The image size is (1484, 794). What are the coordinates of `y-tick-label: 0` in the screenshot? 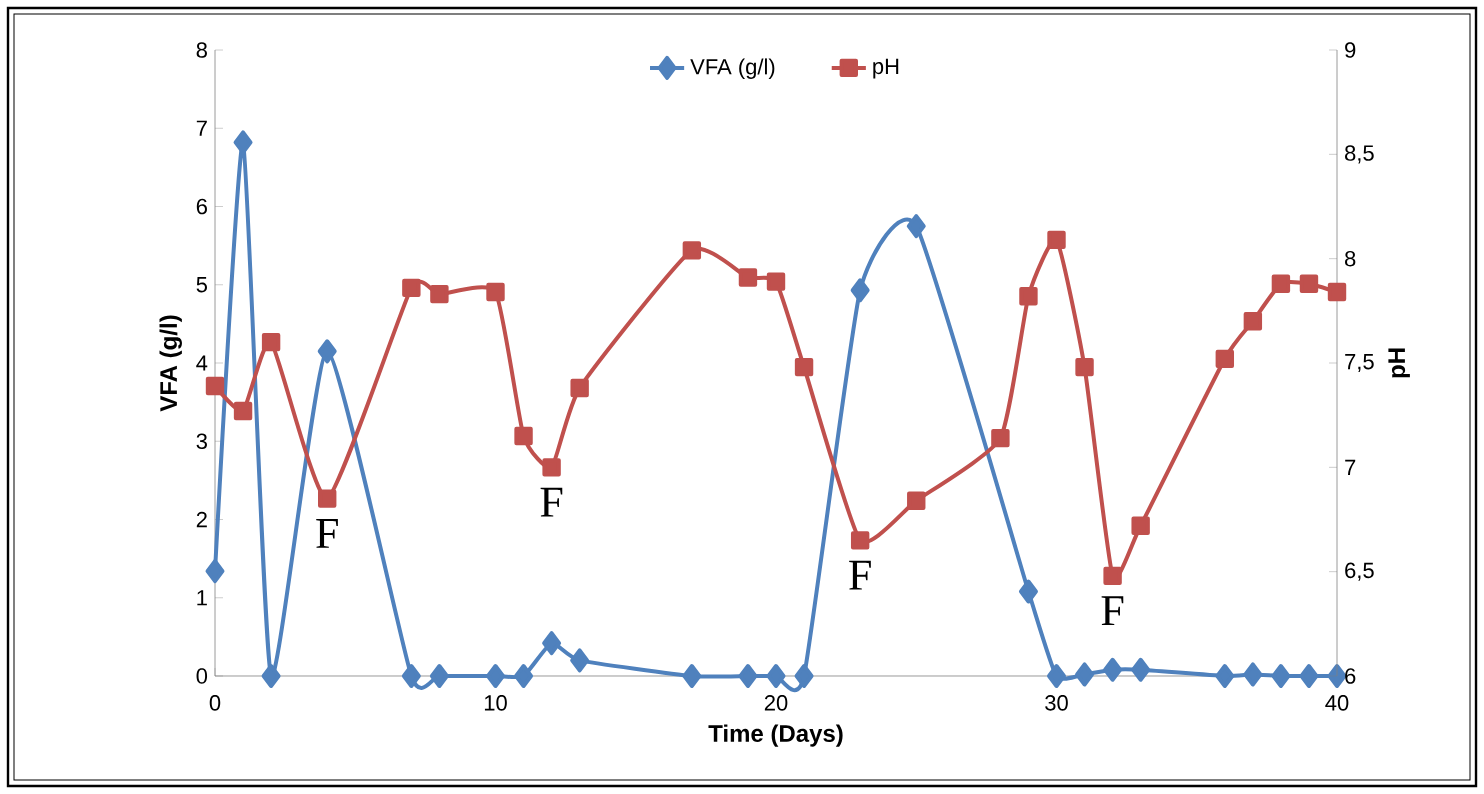 It's located at (202, 676).